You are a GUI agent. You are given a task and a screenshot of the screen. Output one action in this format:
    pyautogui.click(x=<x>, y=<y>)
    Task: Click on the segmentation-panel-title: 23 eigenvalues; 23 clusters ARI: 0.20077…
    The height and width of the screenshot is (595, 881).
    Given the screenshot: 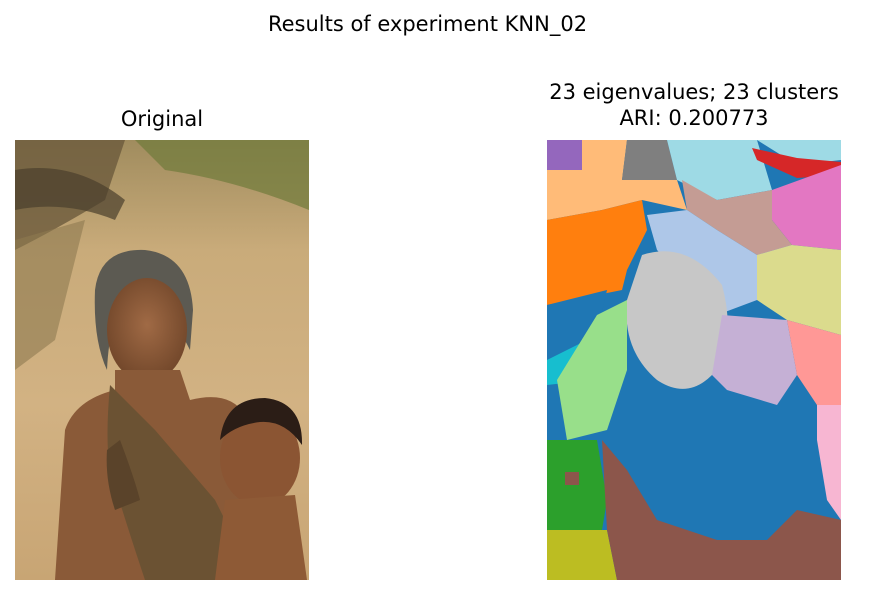 What is the action you would take?
    pyautogui.click(x=689, y=105)
    